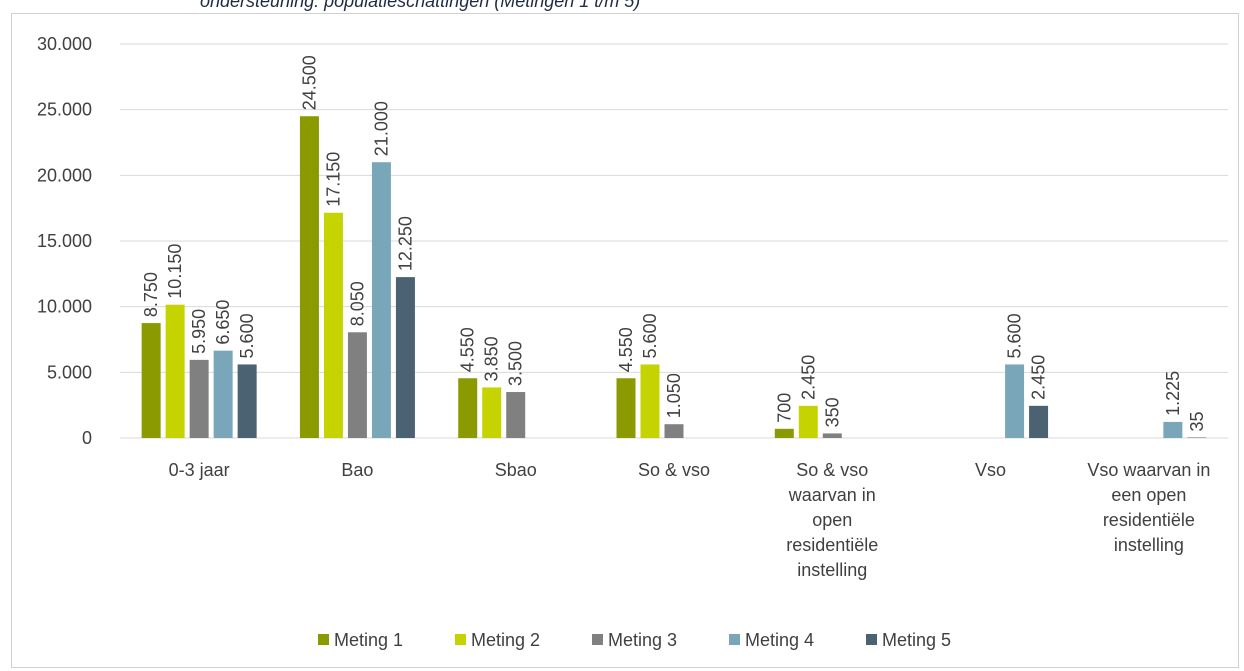  What do you see at coordinates (199, 470) in the screenshot?
I see `x-category-label: 0-3 jaar` at bounding box center [199, 470].